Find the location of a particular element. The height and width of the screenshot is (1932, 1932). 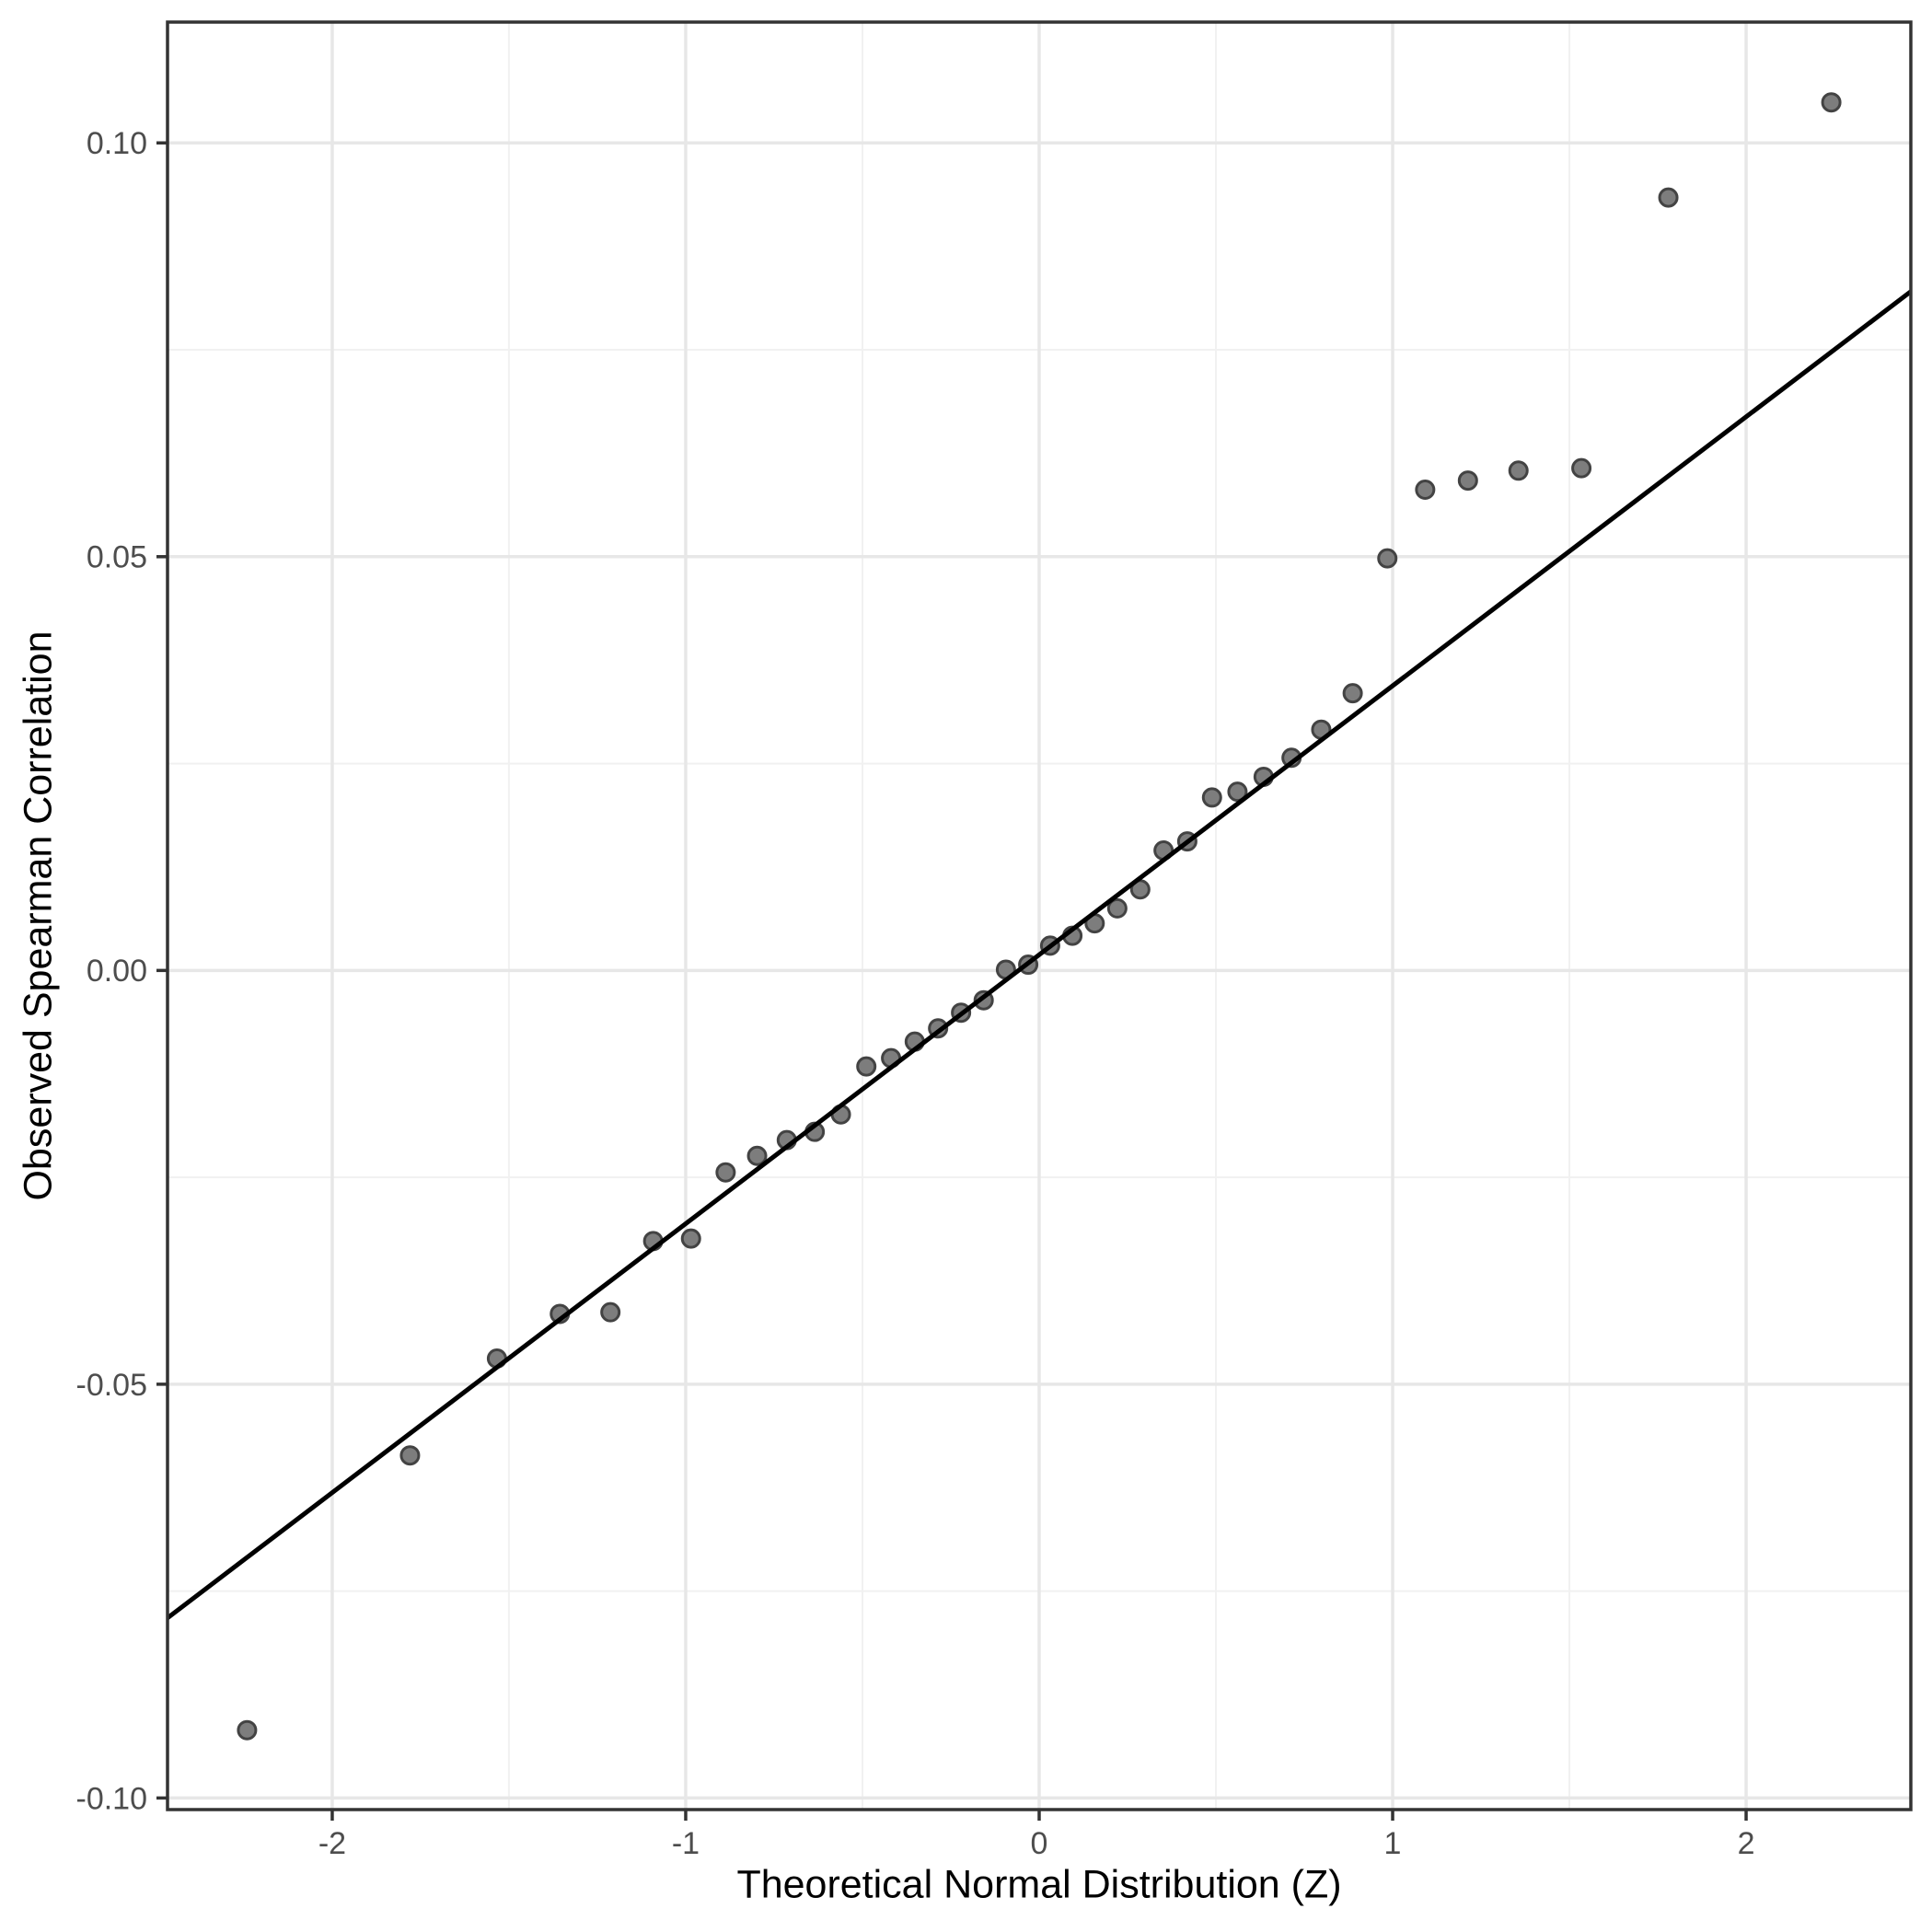

x-axis-title: Theoretical Normal Distribution (Z) is located at coordinates (1039, 1885).